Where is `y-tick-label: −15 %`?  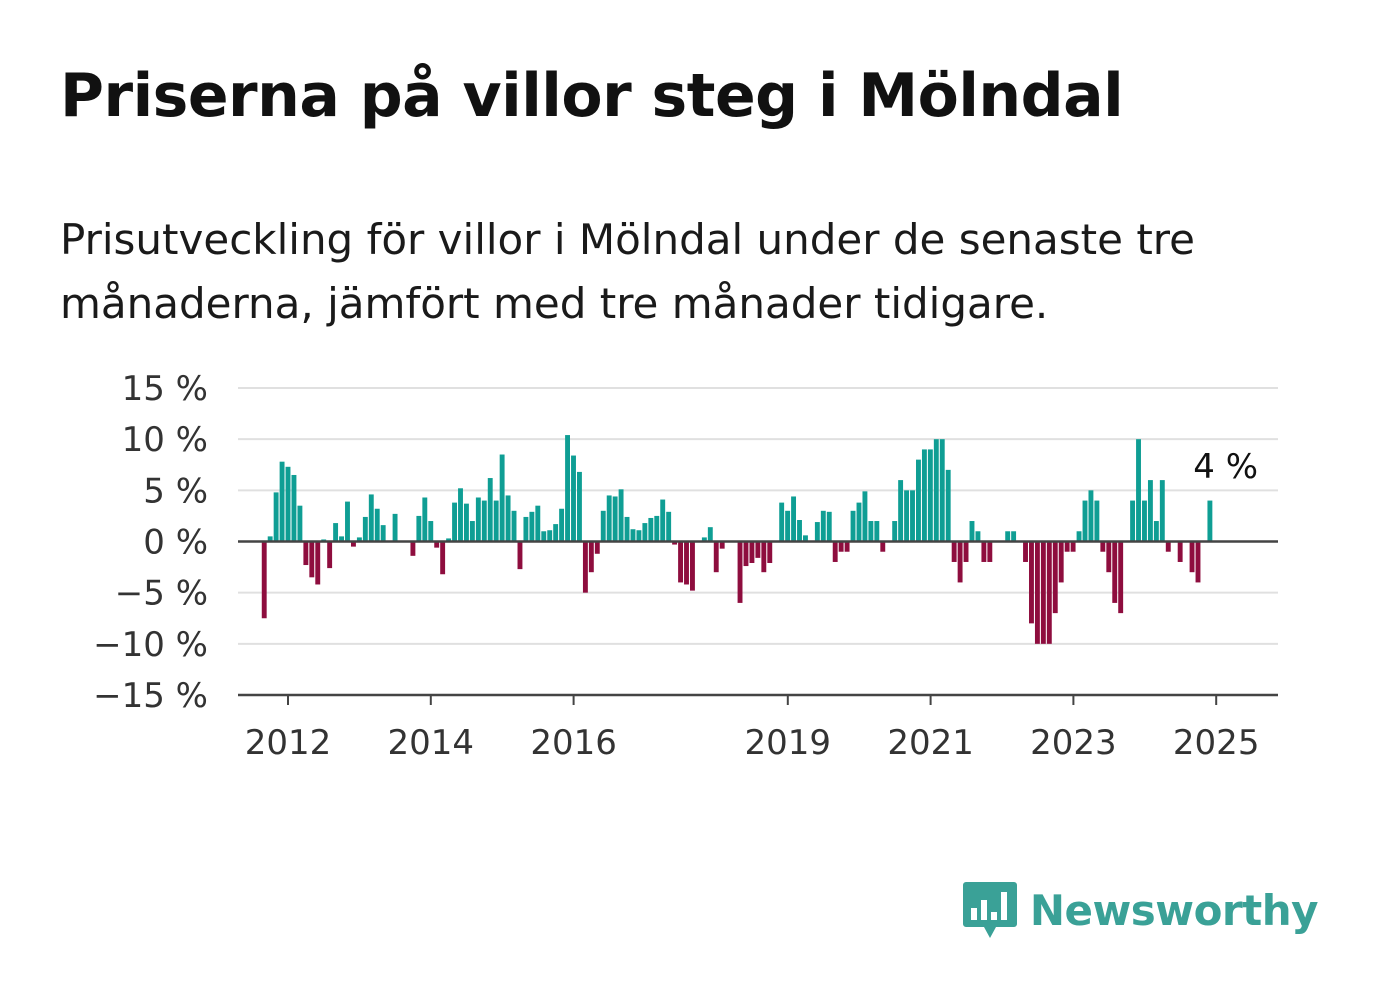
y-tick-label: −15 % is located at coordinates (150, 696).